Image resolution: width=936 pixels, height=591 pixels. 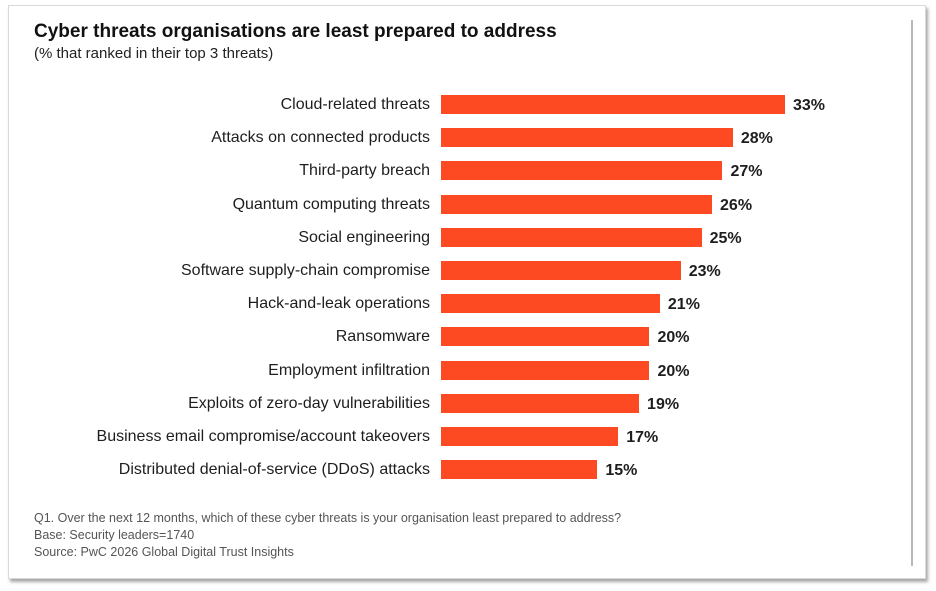 What do you see at coordinates (704, 271) in the screenshot?
I see `value-label: 23%` at bounding box center [704, 271].